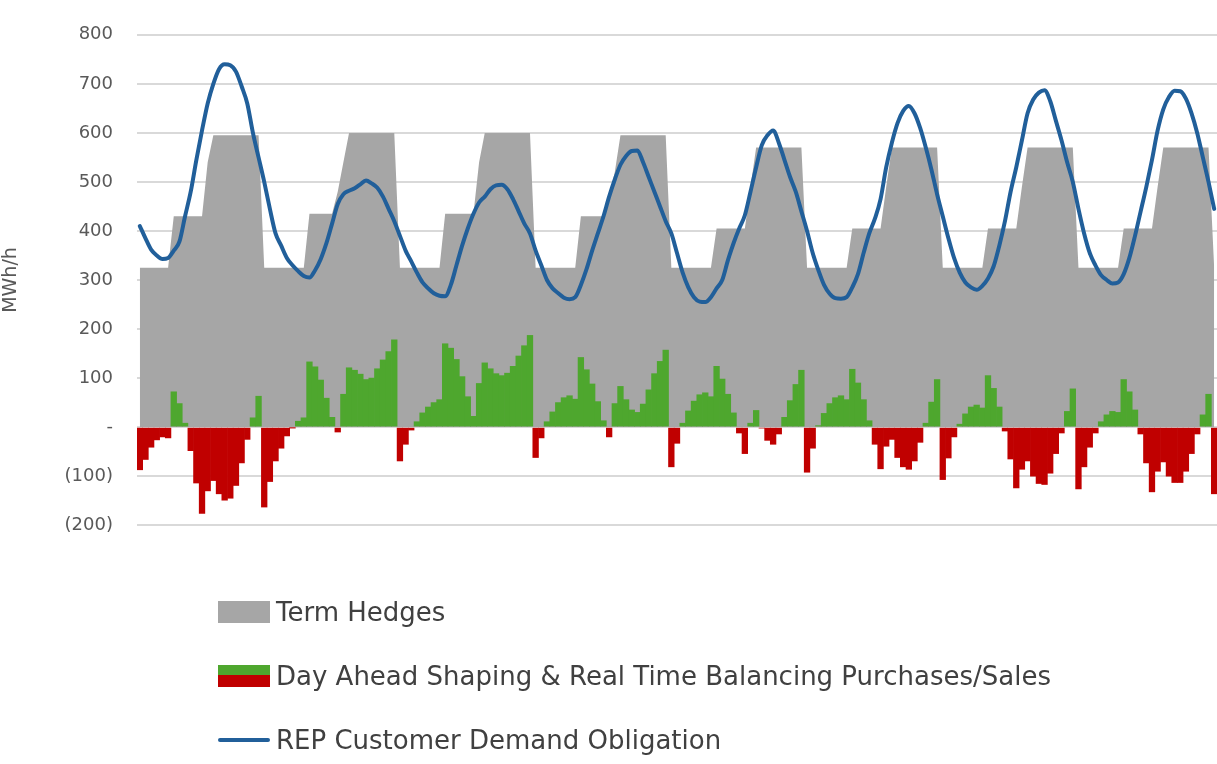 This screenshot has width=1217, height=764. What do you see at coordinates (361, 612) in the screenshot?
I see `legend-label: Term Hedges` at bounding box center [361, 612].